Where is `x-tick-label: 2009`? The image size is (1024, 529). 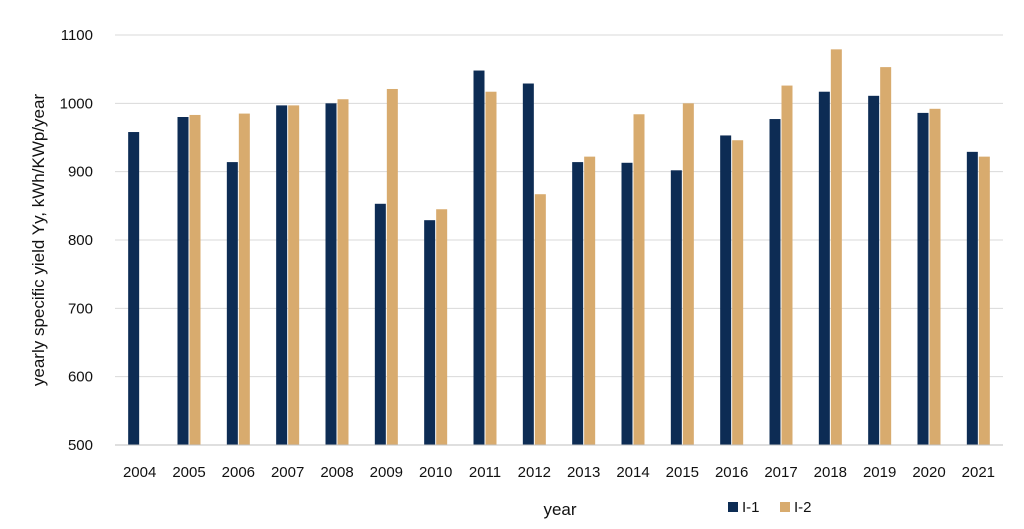
x-tick-label: 2009 is located at coordinates (386, 472).